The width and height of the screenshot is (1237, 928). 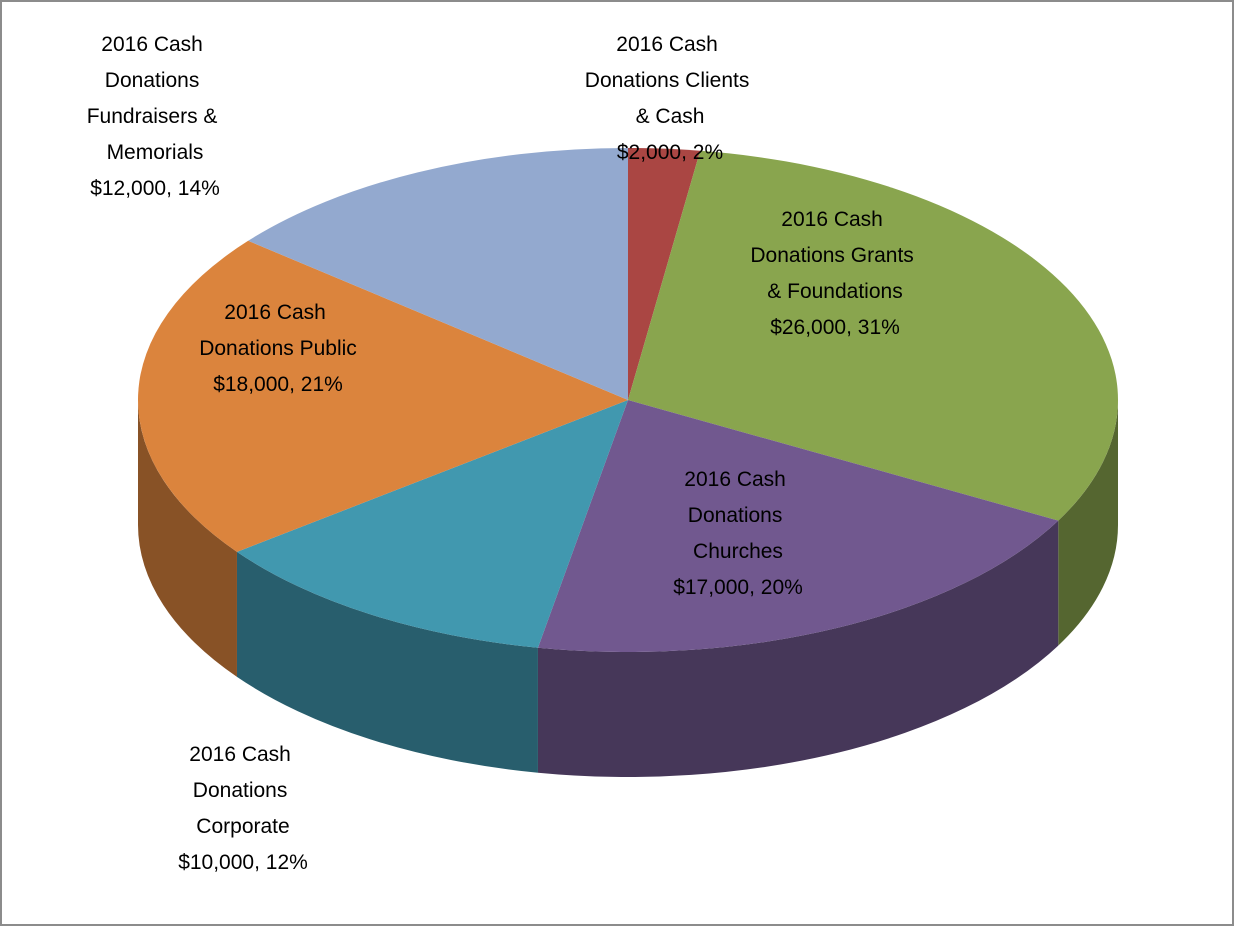 I want to click on data-label-category: 2016 Cash Donations Corporate, so click(x=242, y=790).